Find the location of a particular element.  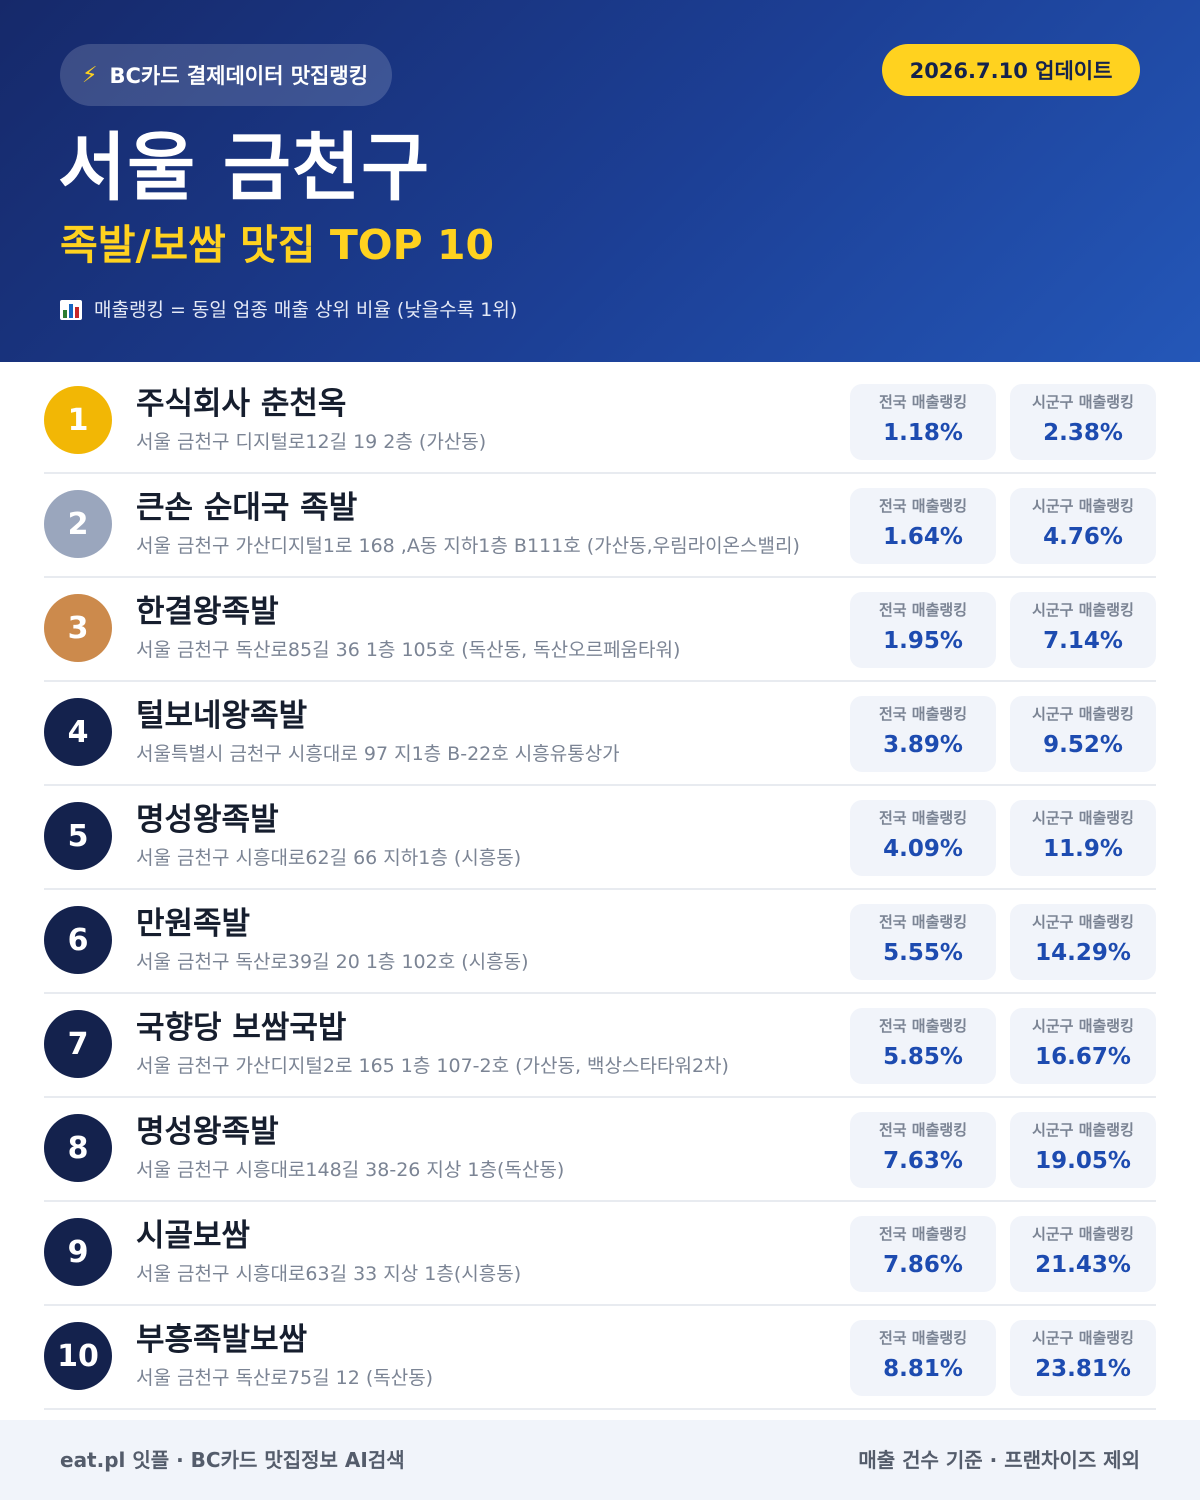

rank-badge: 6 is located at coordinates (78, 940).